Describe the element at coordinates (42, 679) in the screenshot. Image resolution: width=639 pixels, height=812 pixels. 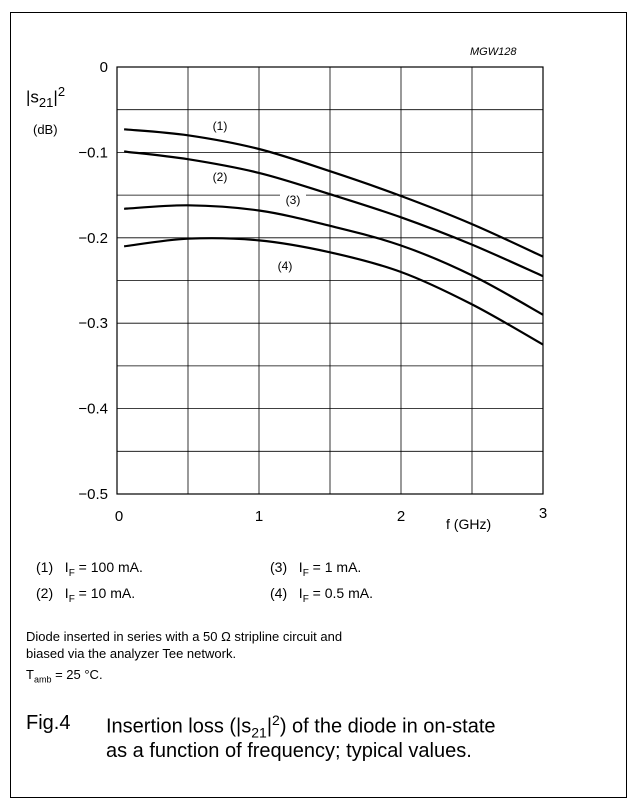
I see `tamb-sub: amb` at that location.